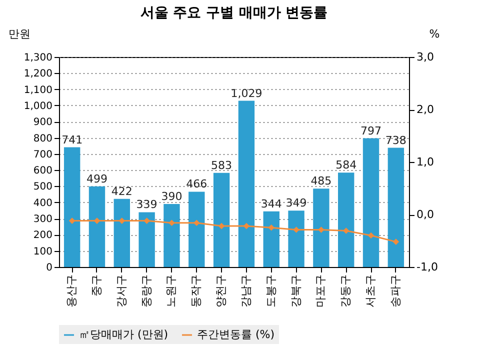 This screenshot has height=347, width=480. I want to click on x-tick-label: 노원구, so click(171, 291).